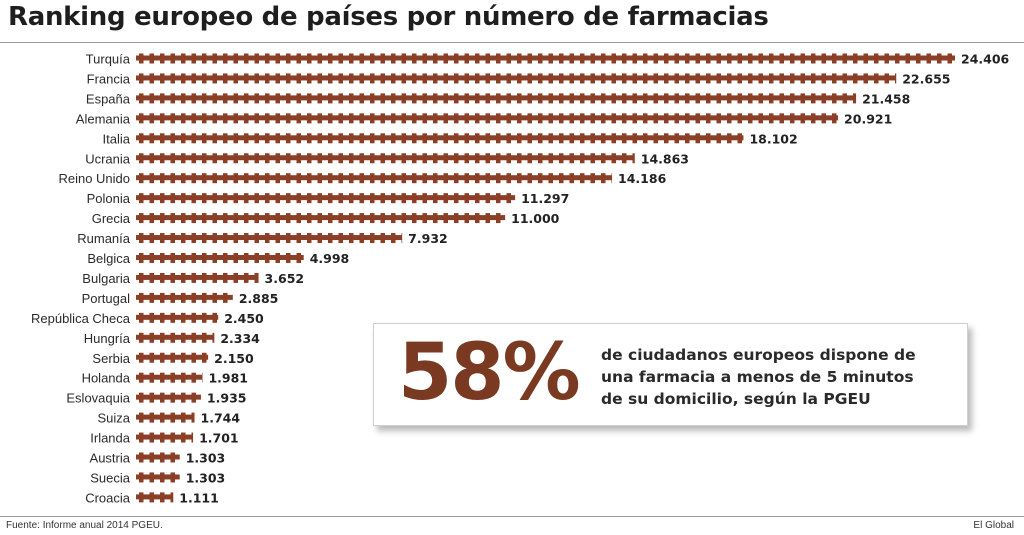 This screenshot has width=1024, height=535. Describe the element at coordinates (199, 497) in the screenshot. I see `value-label-croacia: 1.111` at that location.